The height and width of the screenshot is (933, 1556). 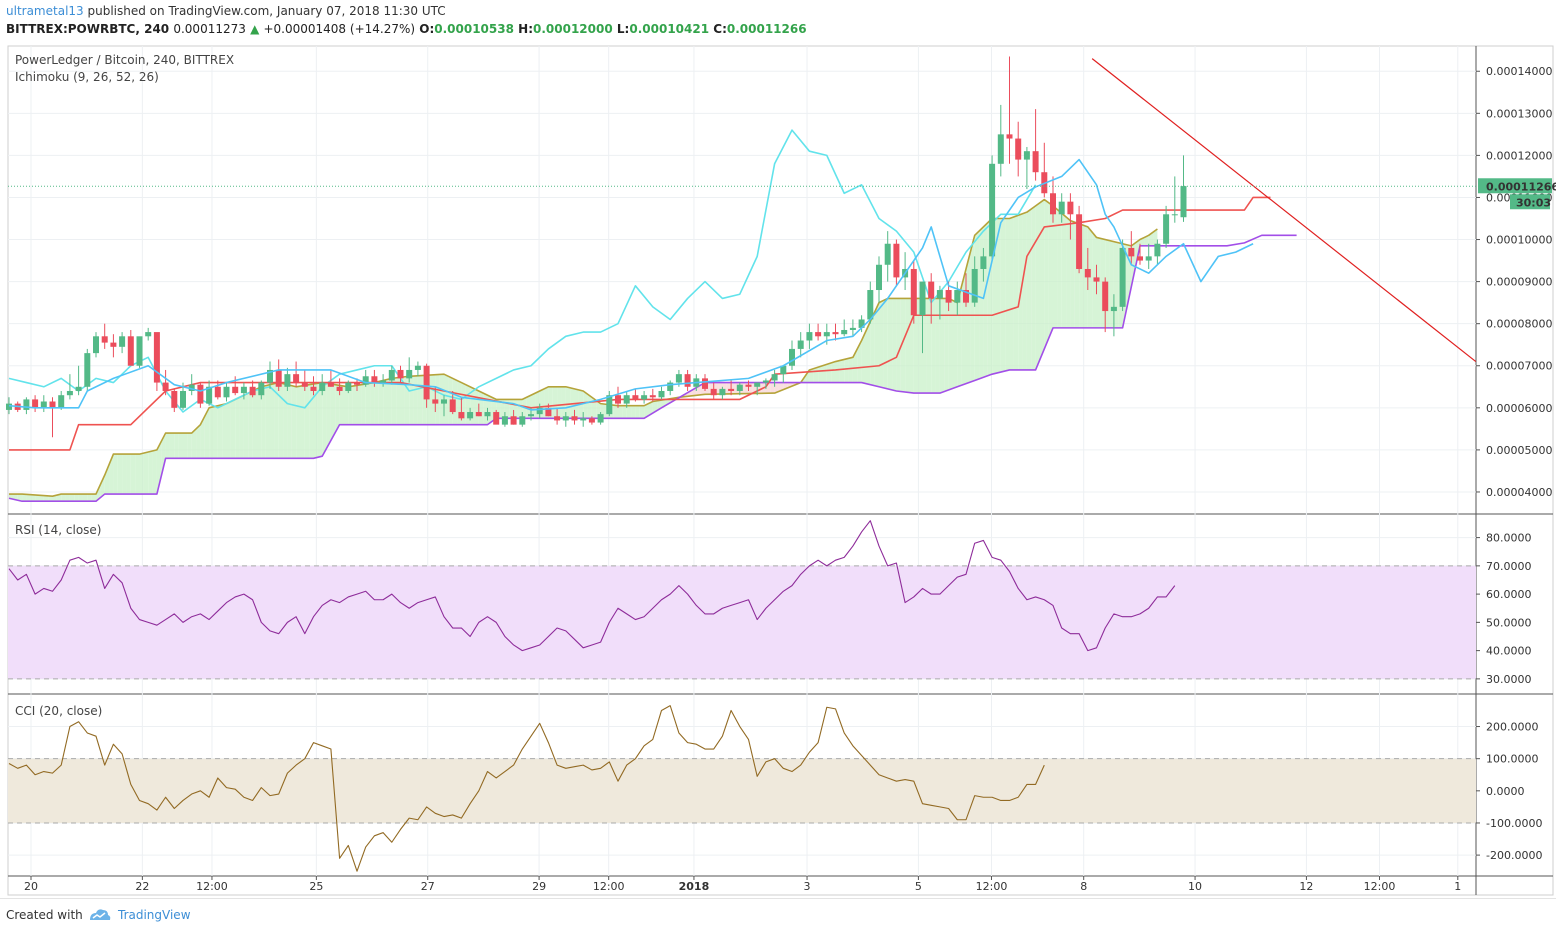 What do you see at coordinates (154, 915) in the screenshot?
I see `tradingview-brand-link: TradingView` at bounding box center [154, 915].